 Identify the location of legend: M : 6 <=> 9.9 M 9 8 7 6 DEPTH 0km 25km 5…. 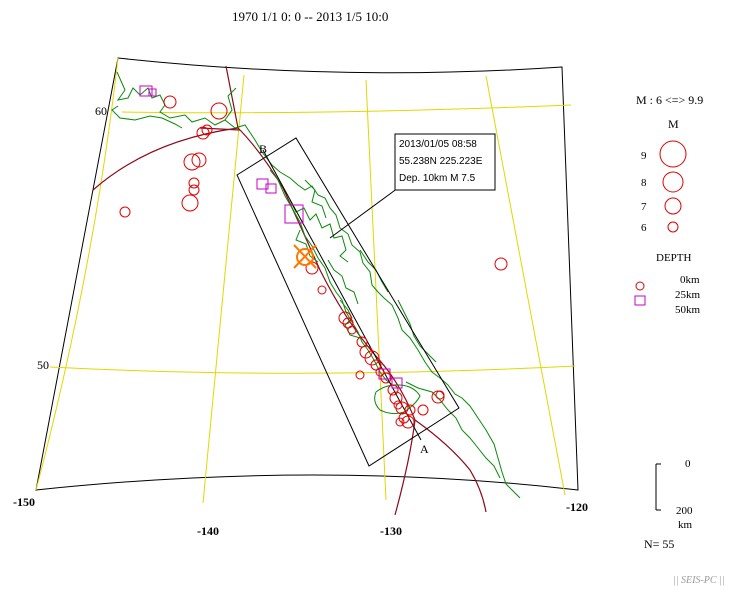
(668, 204).